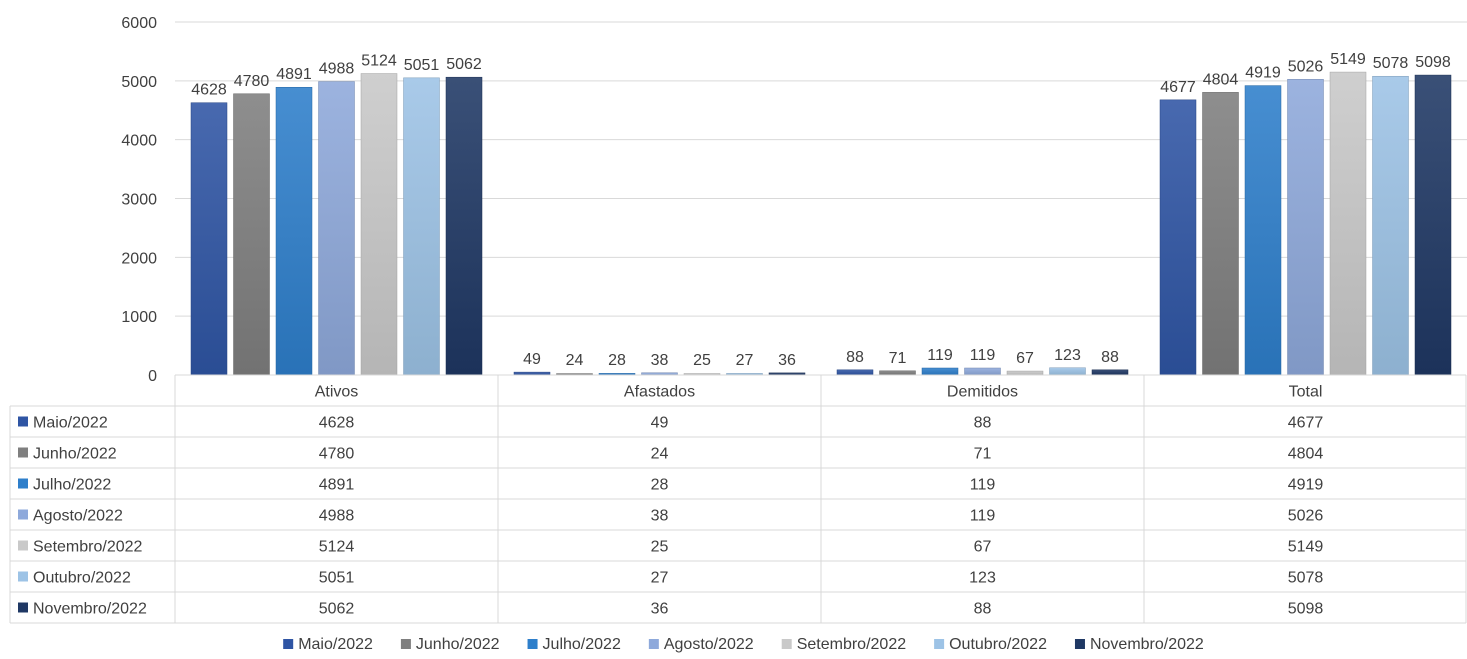 The height and width of the screenshot is (659, 1467). What do you see at coordinates (1348, 59) in the screenshot?
I see `data-label: 5149` at bounding box center [1348, 59].